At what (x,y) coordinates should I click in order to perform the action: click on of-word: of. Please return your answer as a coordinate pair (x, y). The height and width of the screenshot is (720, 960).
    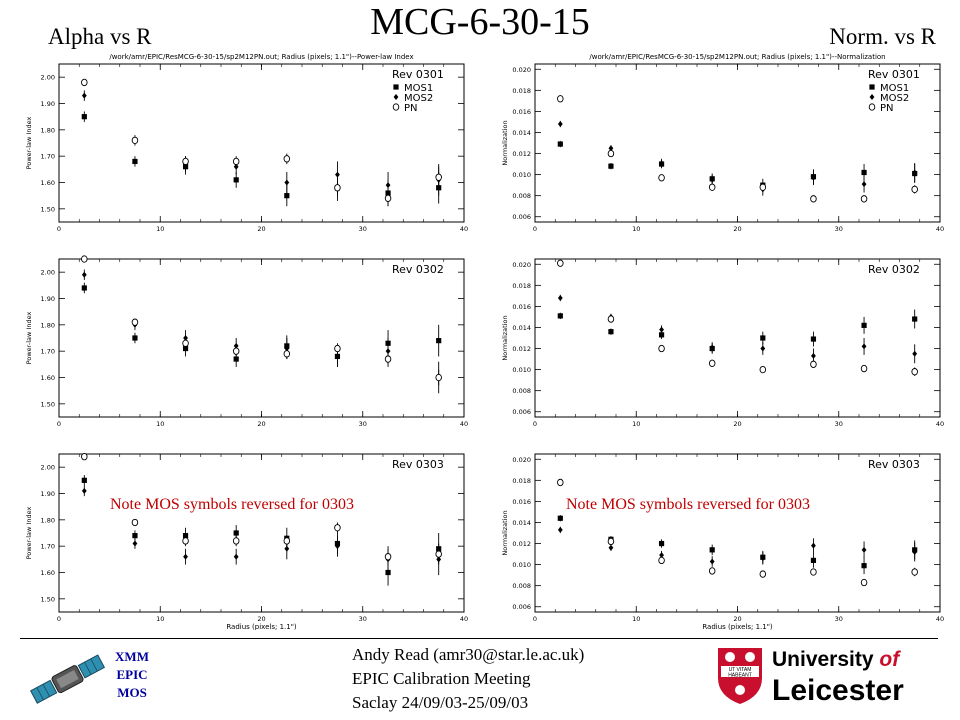
    Looking at the image, I should click on (890, 659).